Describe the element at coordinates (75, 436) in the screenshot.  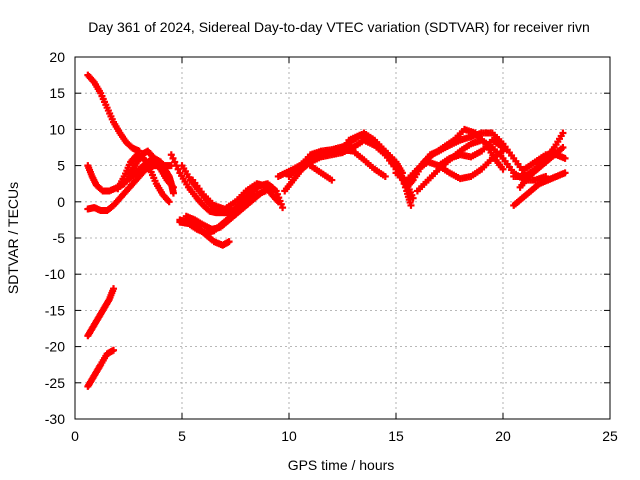
I see `x-tick-label: 0` at that location.